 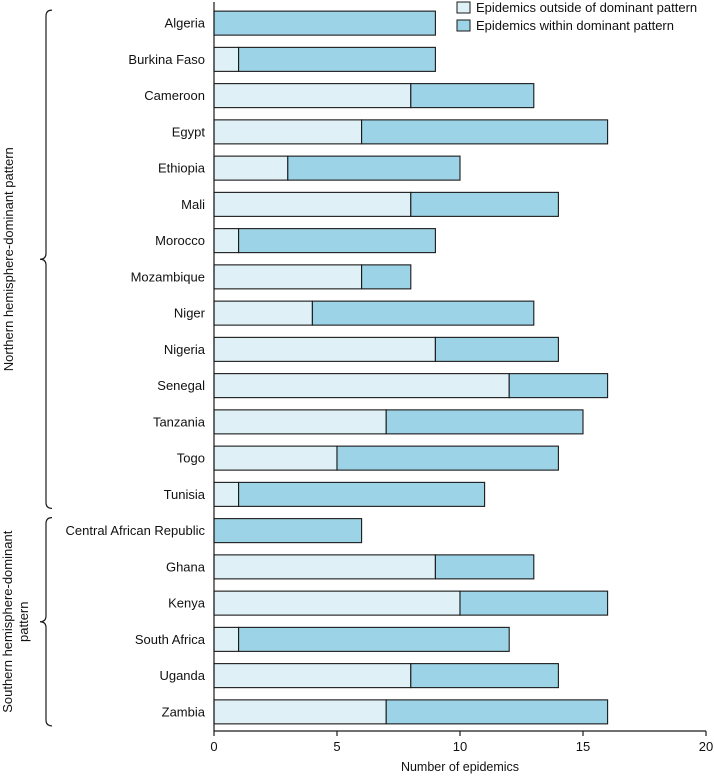 I want to click on x-tick-label-15: 15, so click(x=583, y=746).